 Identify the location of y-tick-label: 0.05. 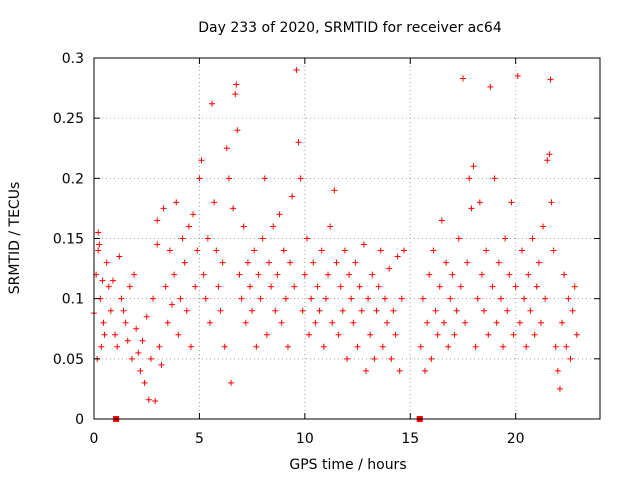
(68, 360).